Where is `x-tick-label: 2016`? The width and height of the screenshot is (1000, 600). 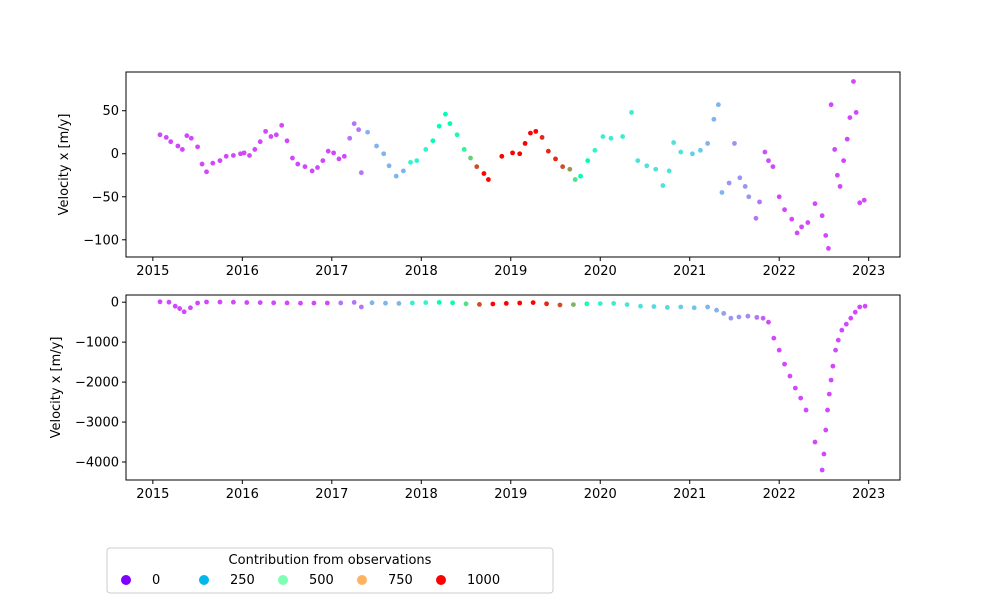 x-tick-label: 2016 is located at coordinates (242, 494).